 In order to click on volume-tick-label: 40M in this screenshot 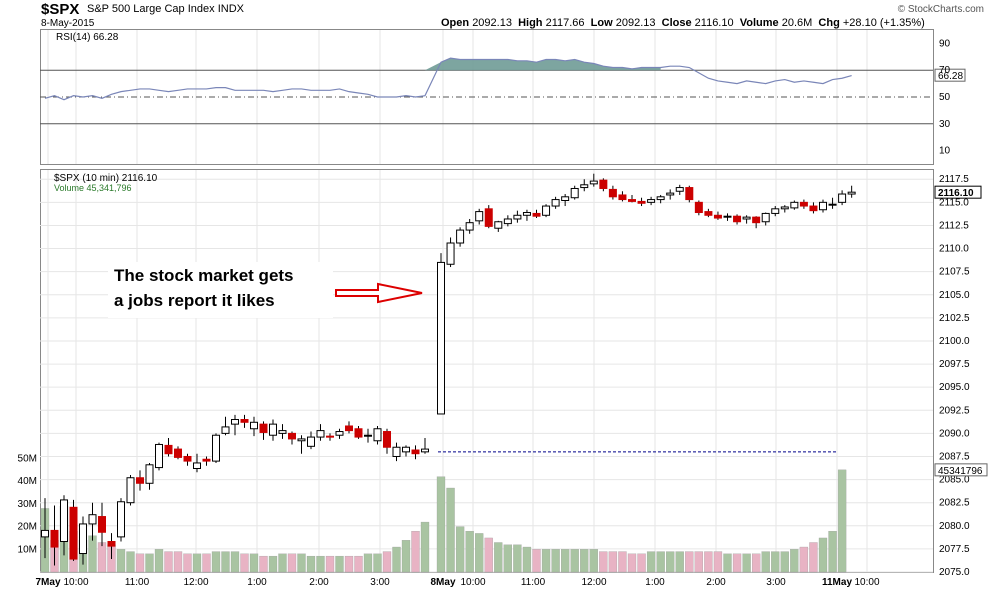, I will do `click(27, 481)`.